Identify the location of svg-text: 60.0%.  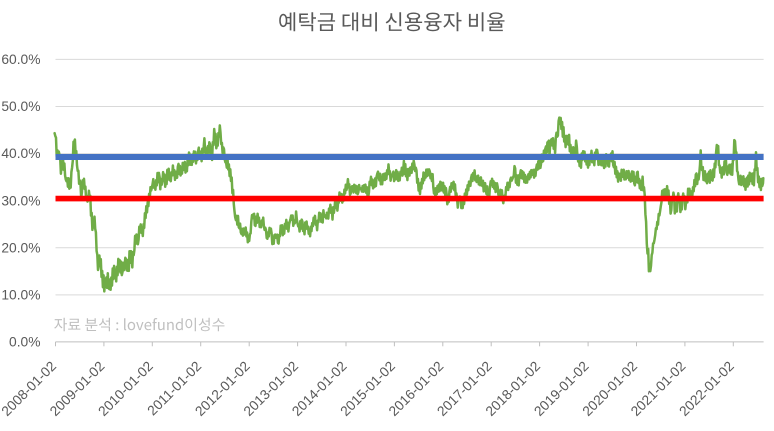
(20, 59).